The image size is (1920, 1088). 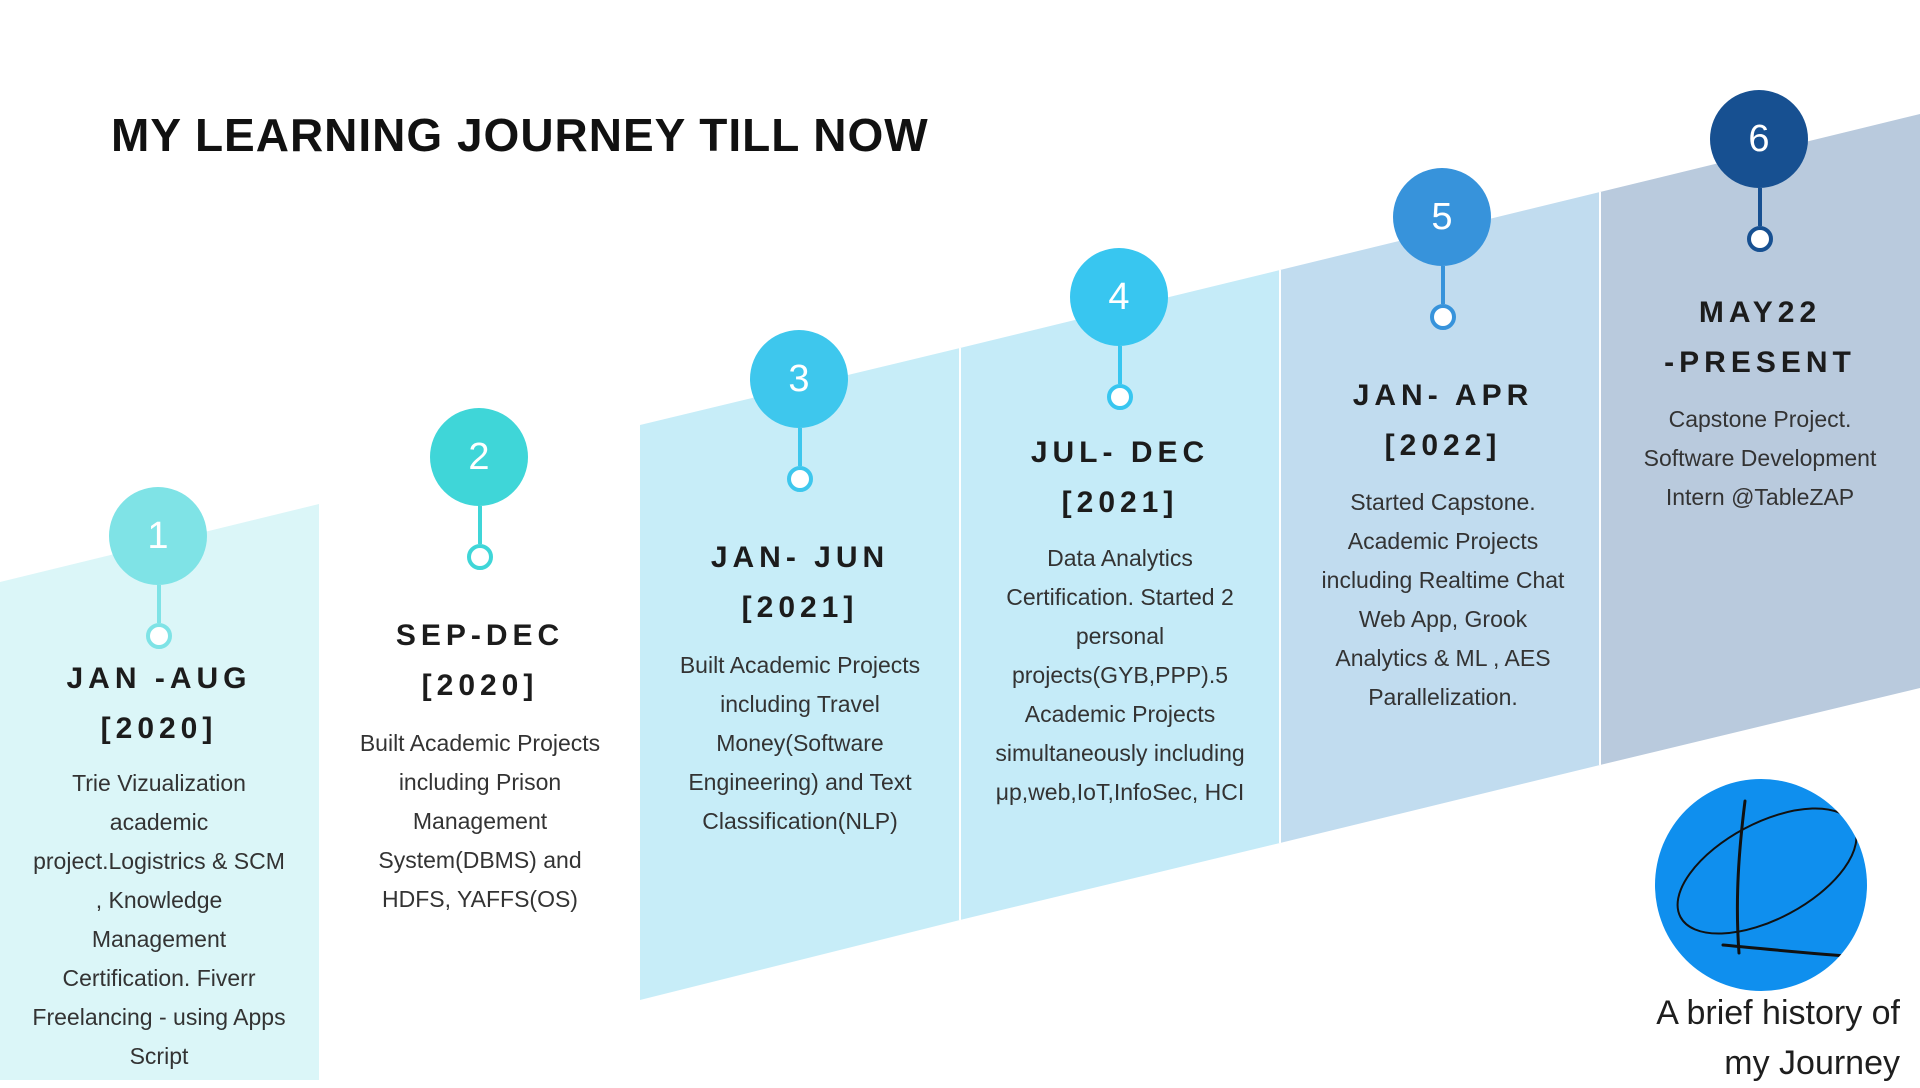 I want to click on milestone-marker: 4, so click(x=1120, y=329).